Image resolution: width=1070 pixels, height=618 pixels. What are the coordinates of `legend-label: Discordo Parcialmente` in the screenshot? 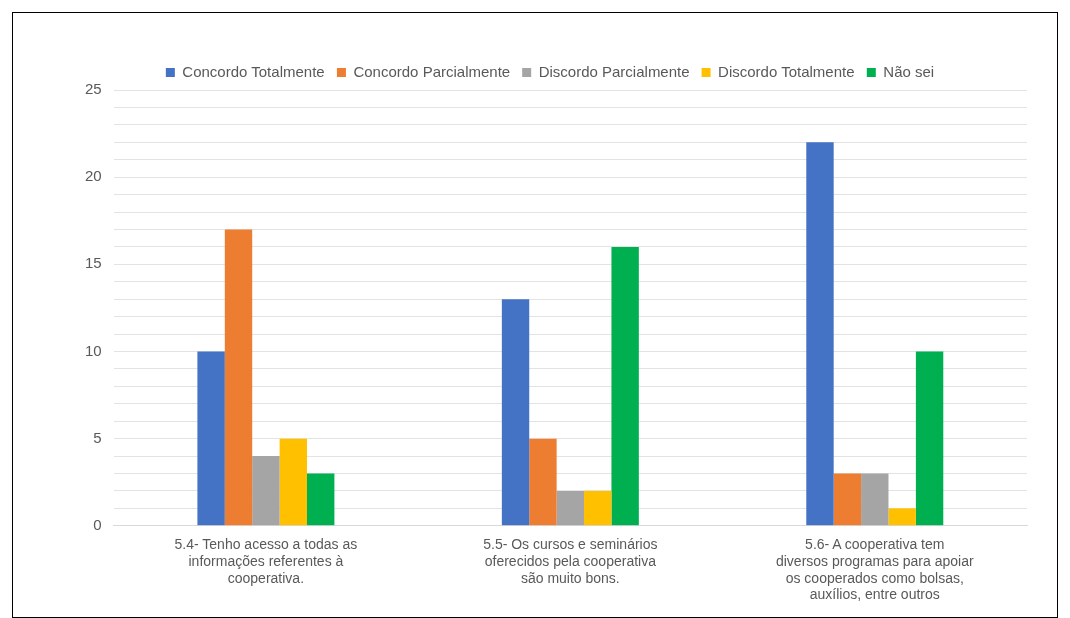 It's located at (614, 71).